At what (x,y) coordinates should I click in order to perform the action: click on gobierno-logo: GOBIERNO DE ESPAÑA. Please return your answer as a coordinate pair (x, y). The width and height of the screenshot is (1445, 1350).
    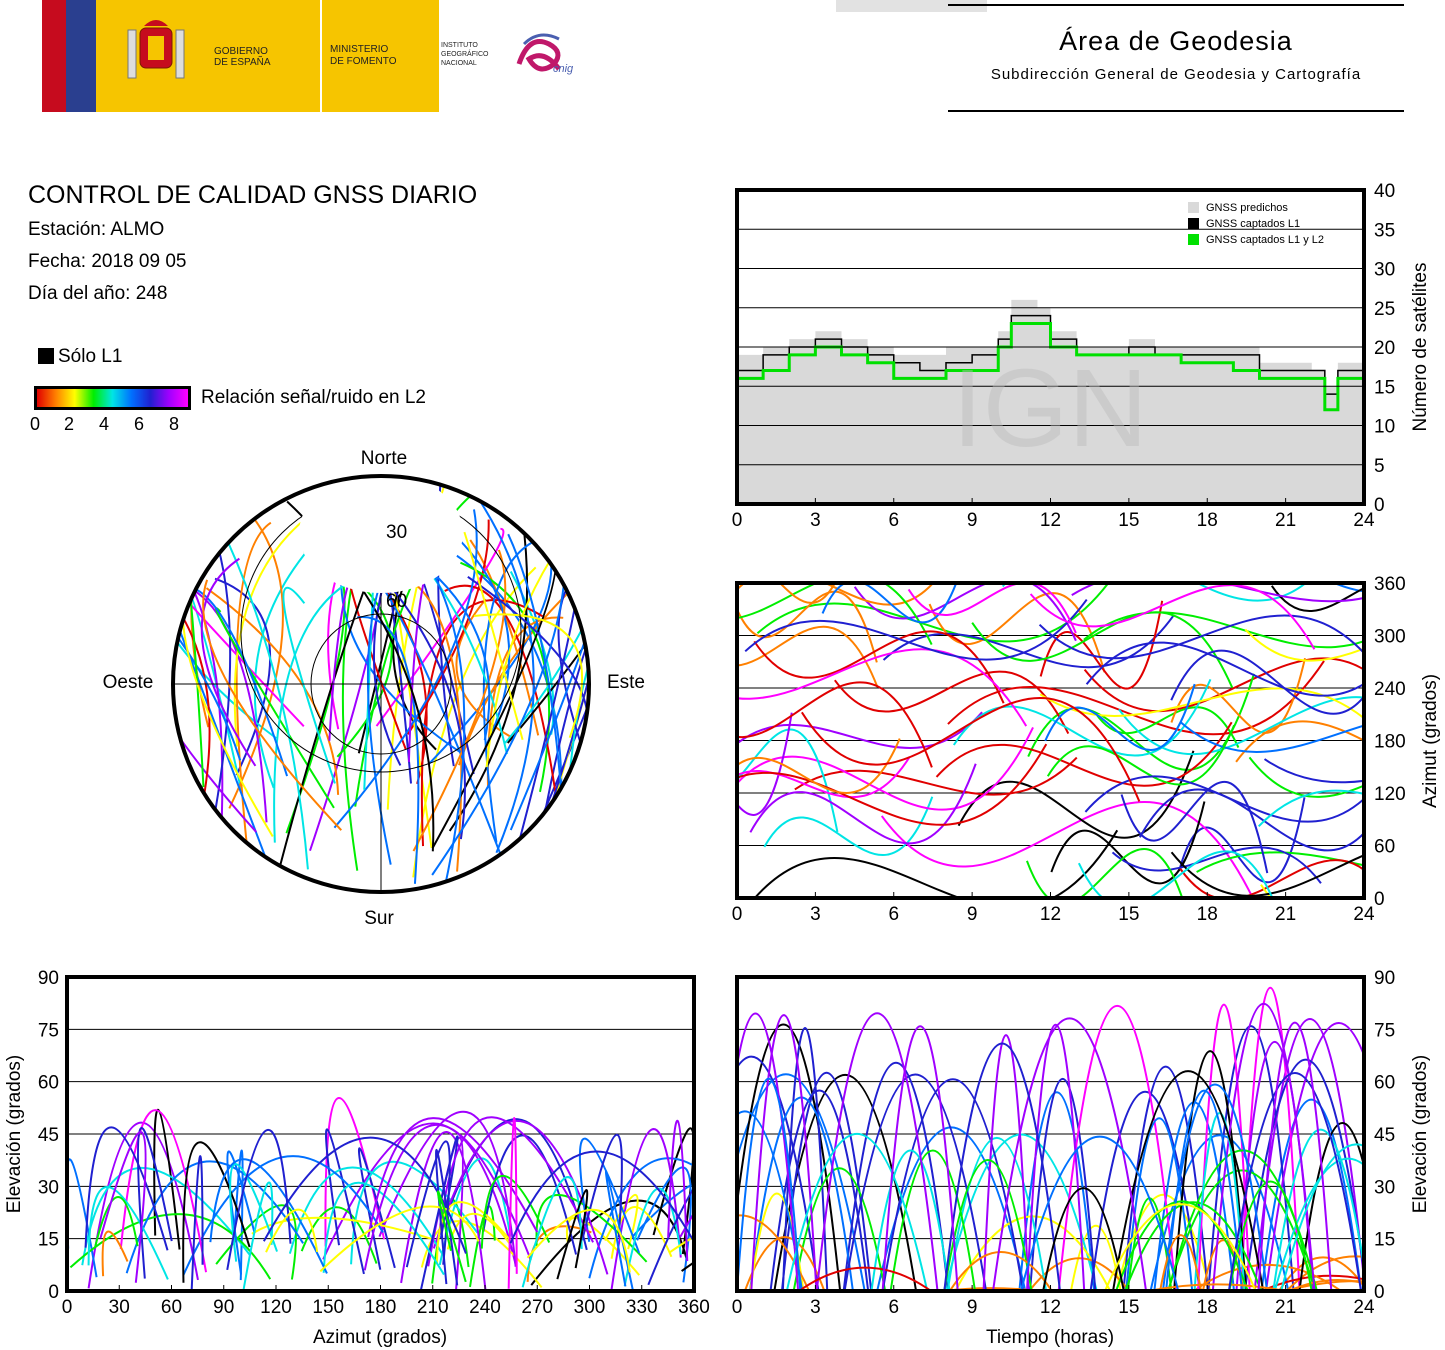
    Looking at the image, I should click on (208, 56).